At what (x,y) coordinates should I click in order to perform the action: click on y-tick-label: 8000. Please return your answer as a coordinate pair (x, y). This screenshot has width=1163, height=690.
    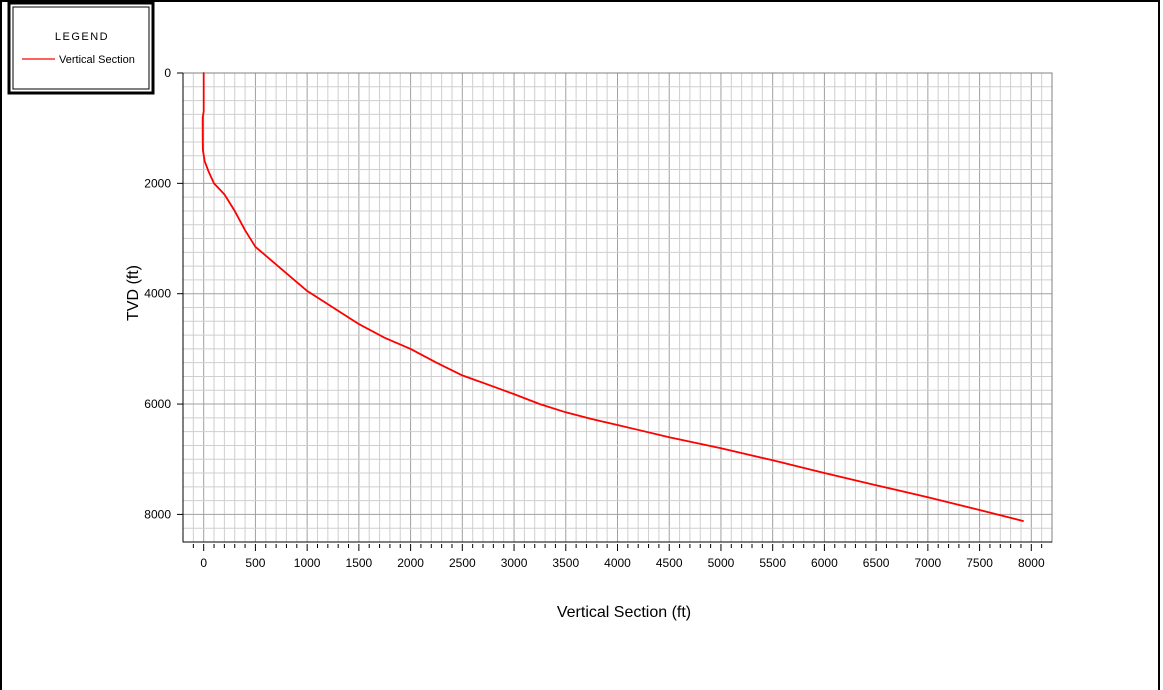
    Looking at the image, I should click on (157, 514).